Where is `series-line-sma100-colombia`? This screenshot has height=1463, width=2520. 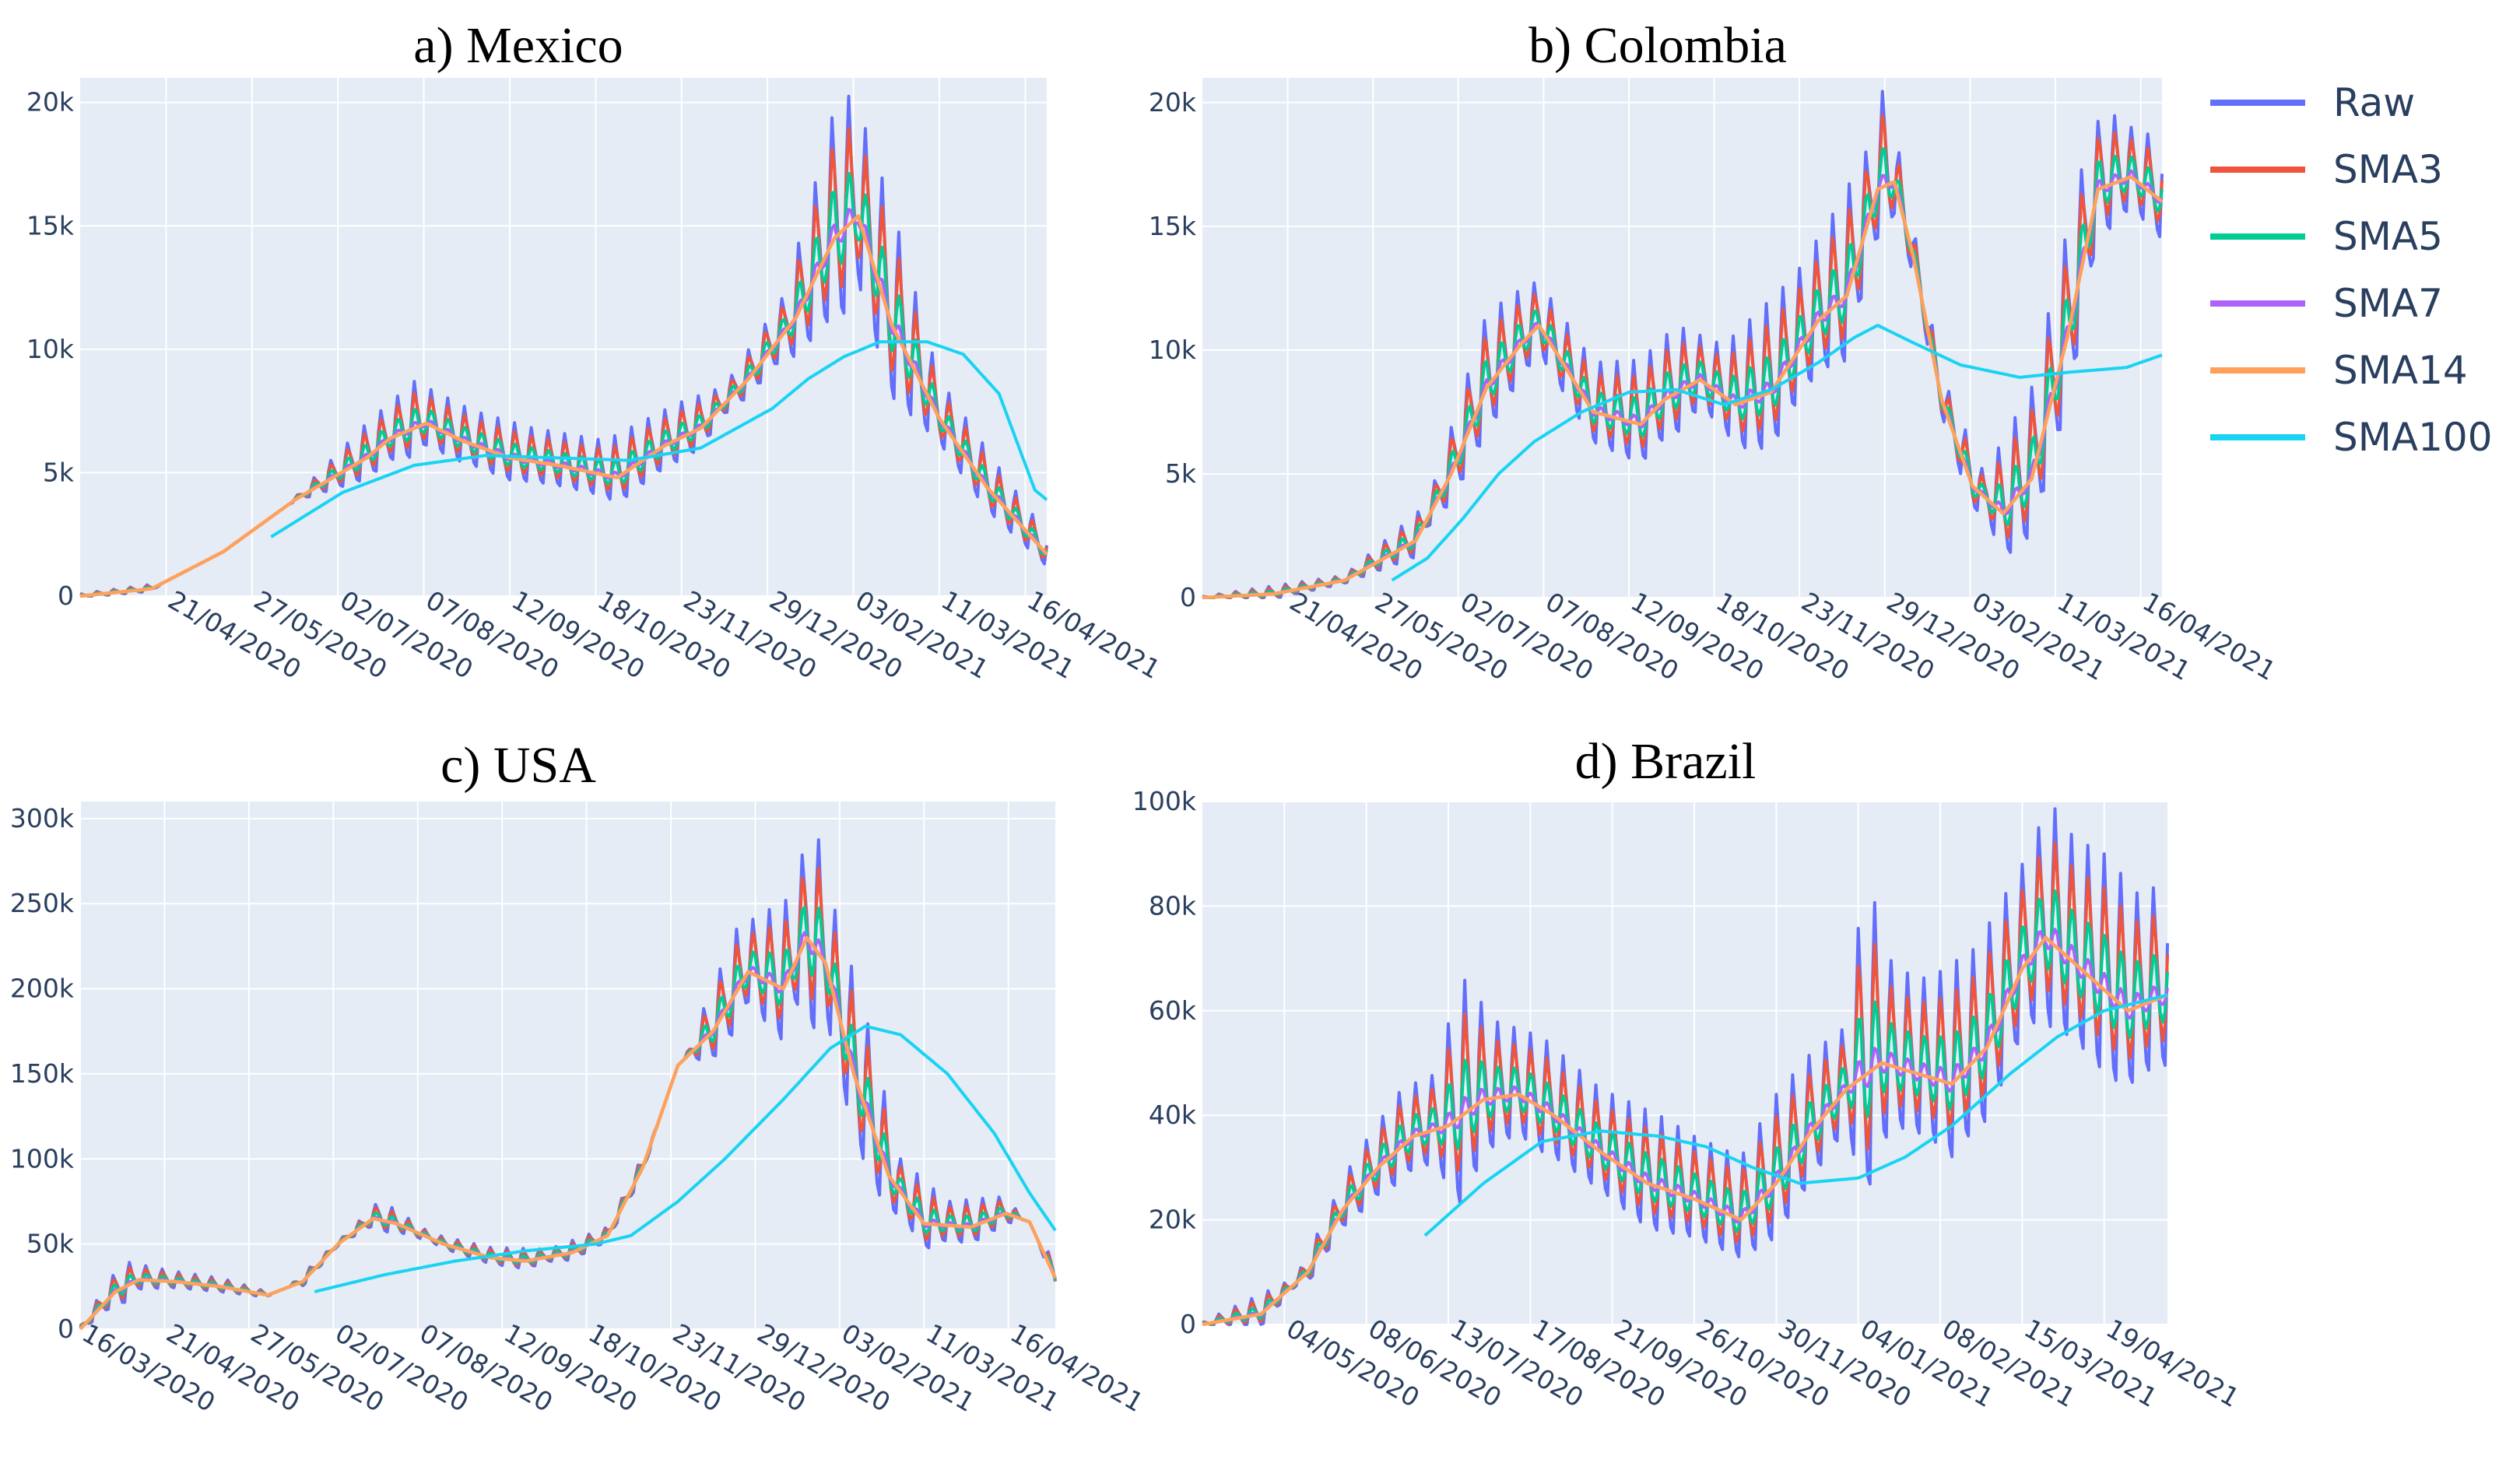
series-line-sma100-colombia is located at coordinates (1777, 453).